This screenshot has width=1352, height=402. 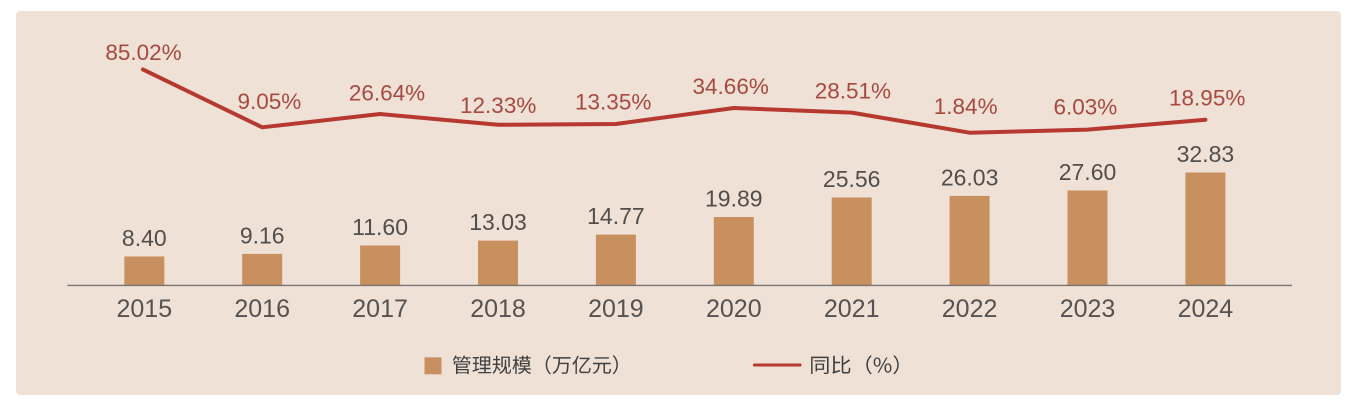 I want to click on svg-text: 1.84%, so click(x=966, y=106).